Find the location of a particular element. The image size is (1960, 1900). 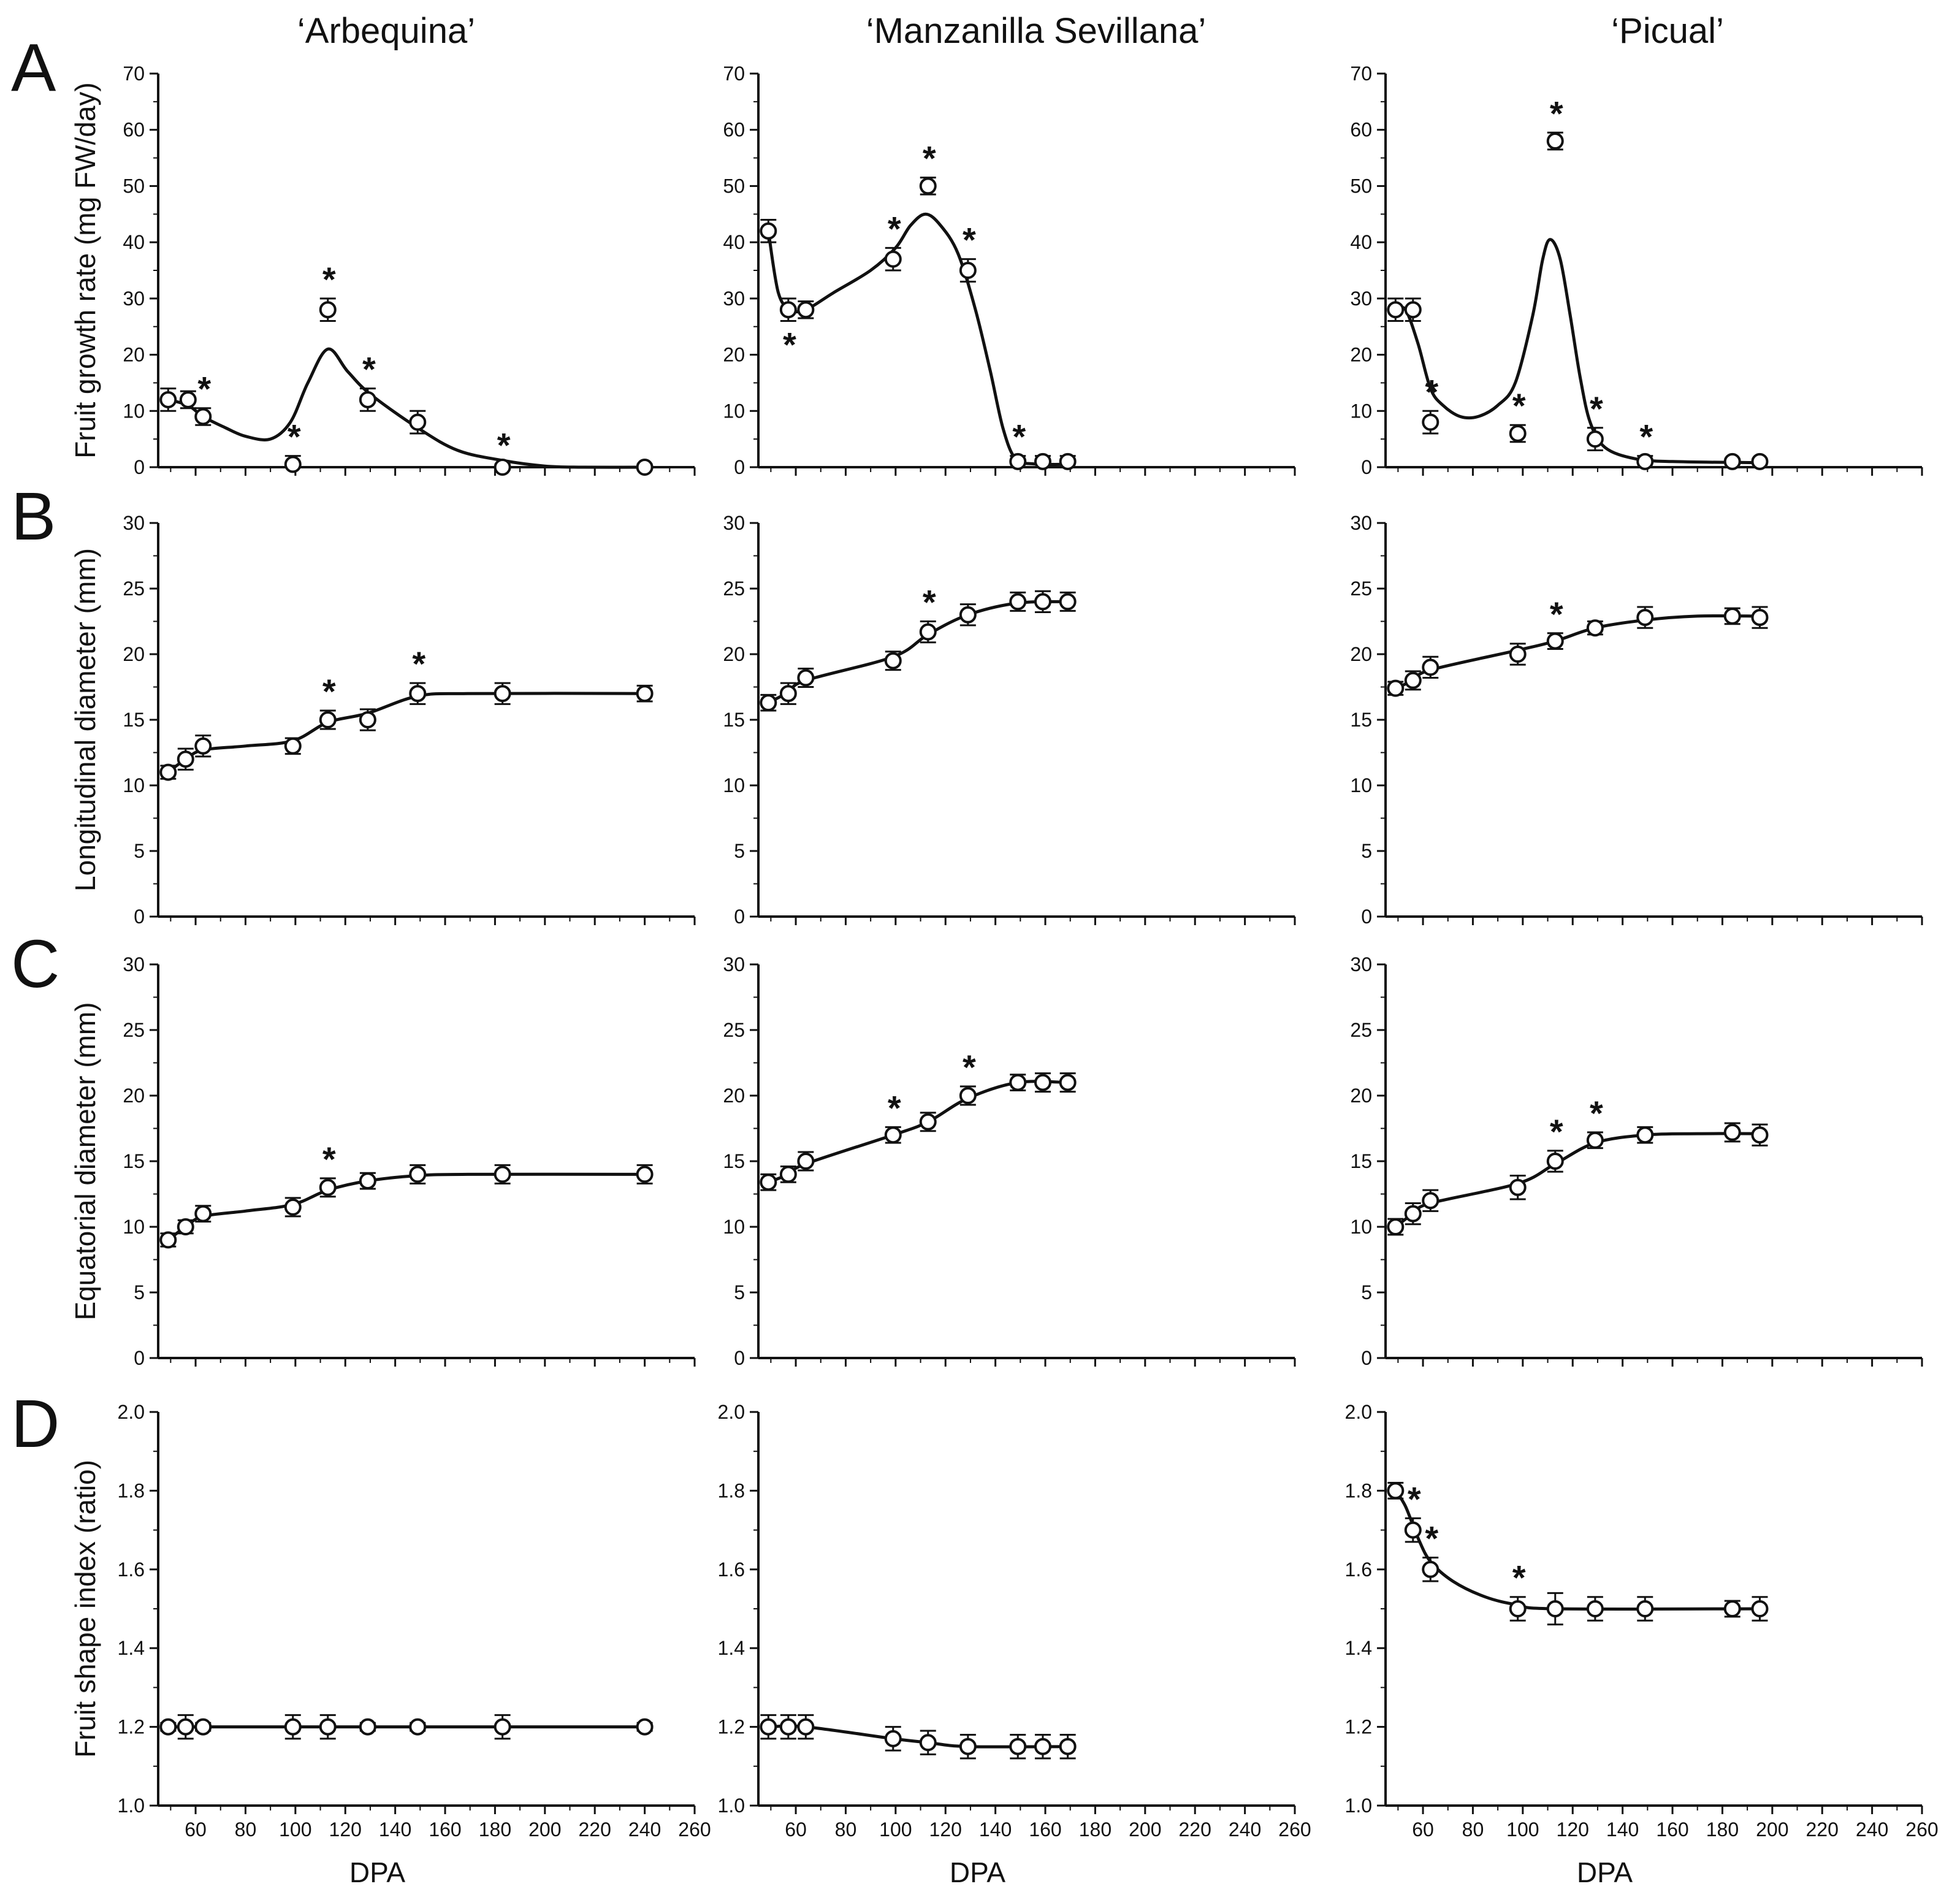

y-tick-label: 25 is located at coordinates (1361, 589).